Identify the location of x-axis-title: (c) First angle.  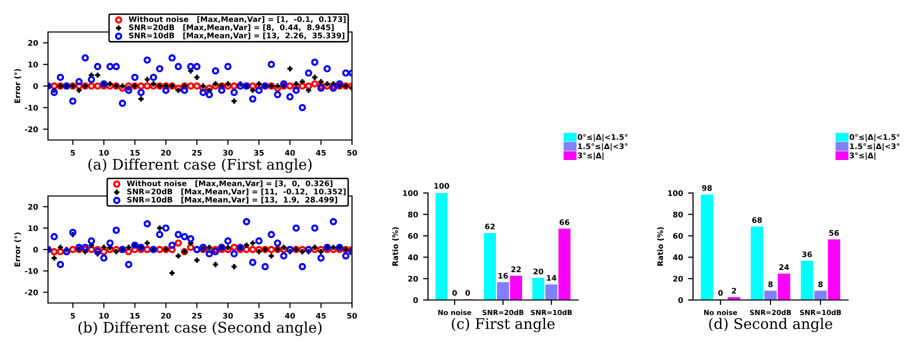
(503, 325).